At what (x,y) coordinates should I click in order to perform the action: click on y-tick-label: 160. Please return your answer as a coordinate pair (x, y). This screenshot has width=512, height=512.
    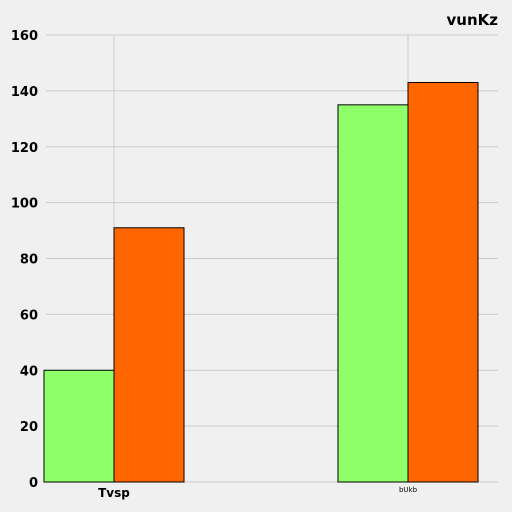
    Looking at the image, I should click on (24, 36).